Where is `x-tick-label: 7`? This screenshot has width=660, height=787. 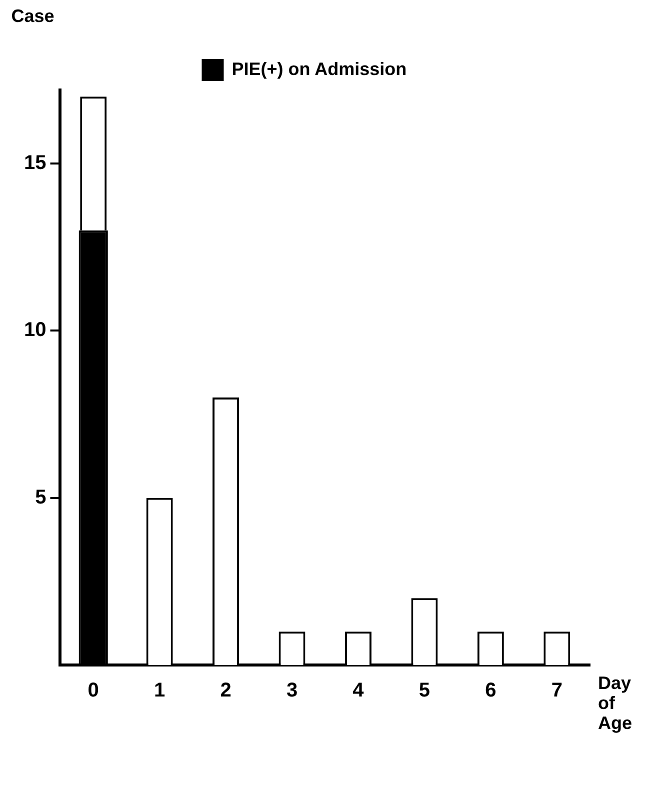 x-tick-label: 7 is located at coordinates (556, 691).